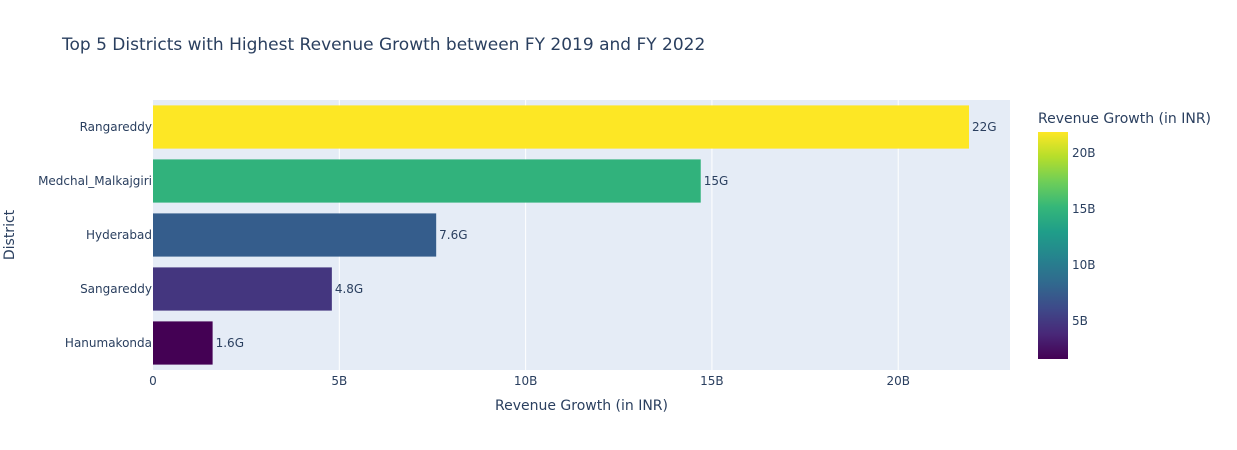 The height and width of the screenshot is (450, 1237). What do you see at coordinates (1084, 265) in the screenshot?
I see `colorbar-tick-label: 10B` at bounding box center [1084, 265].